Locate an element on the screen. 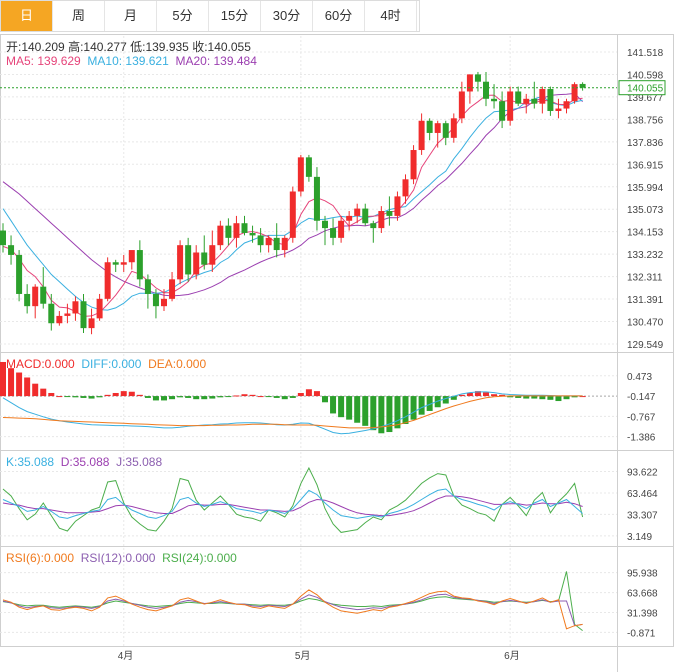 The height and width of the screenshot is (672, 674). tab-2: 周 is located at coordinates (79, 16).